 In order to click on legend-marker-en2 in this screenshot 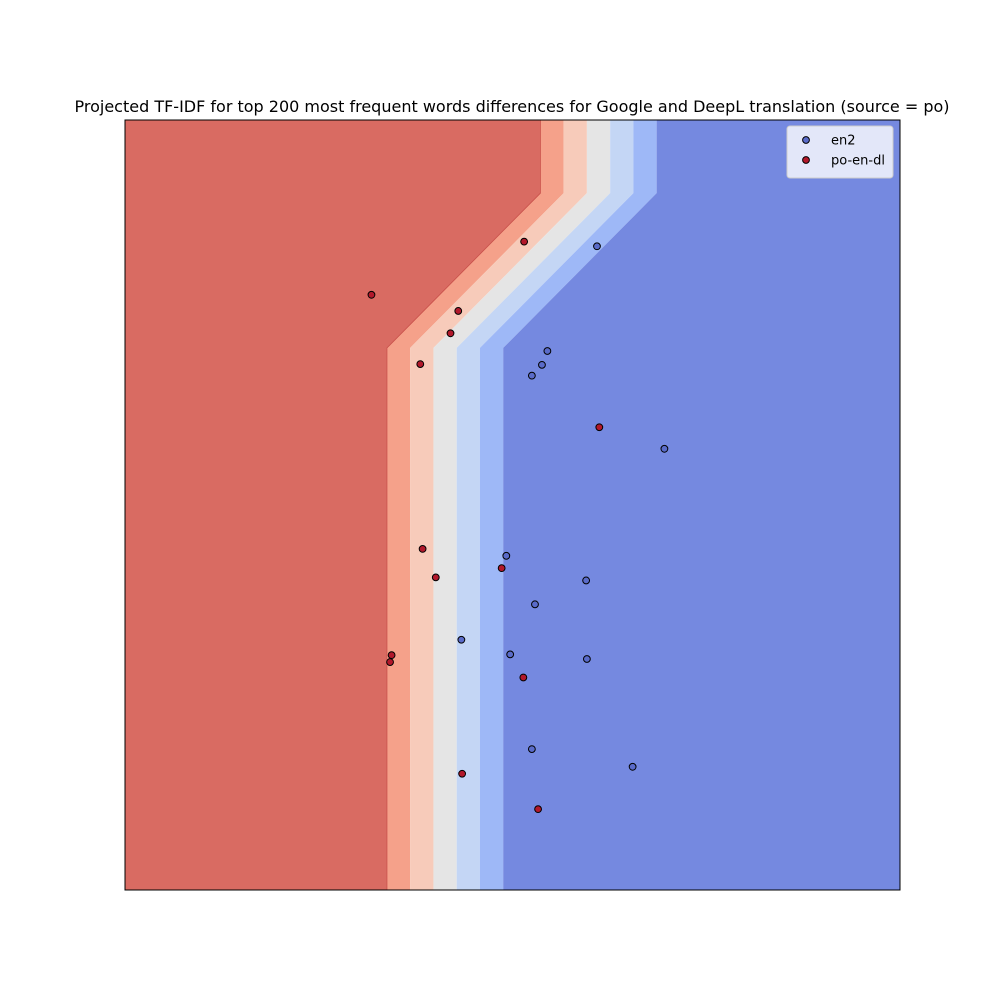, I will do `click(806, 140)`.